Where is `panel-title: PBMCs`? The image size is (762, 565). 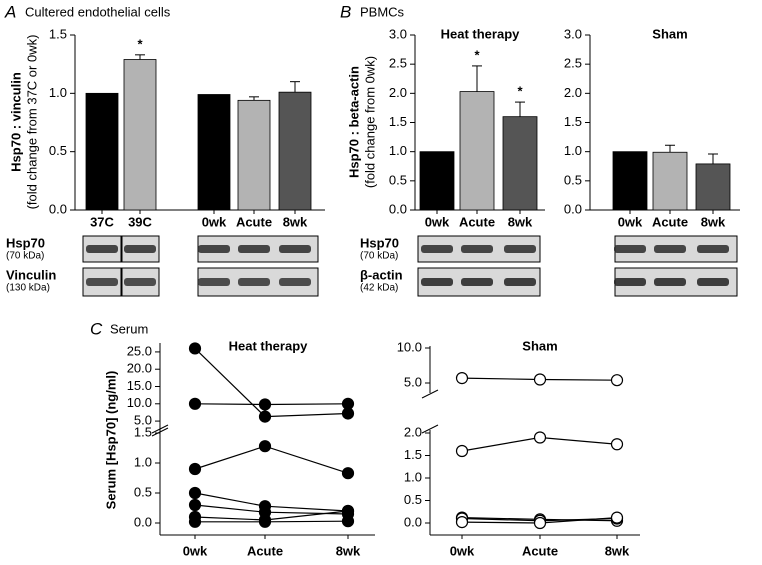 panel-title: PBMCs is located at coordinates (382, 11).